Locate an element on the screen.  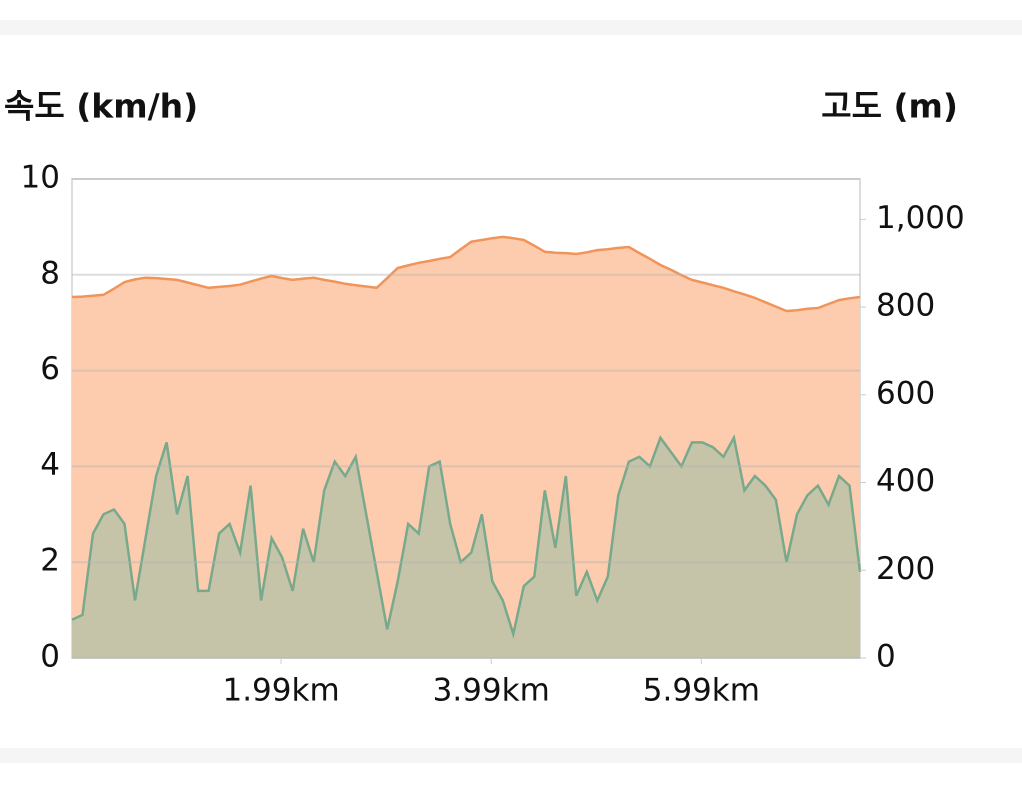
top-band is located at coordinates (511, 27).